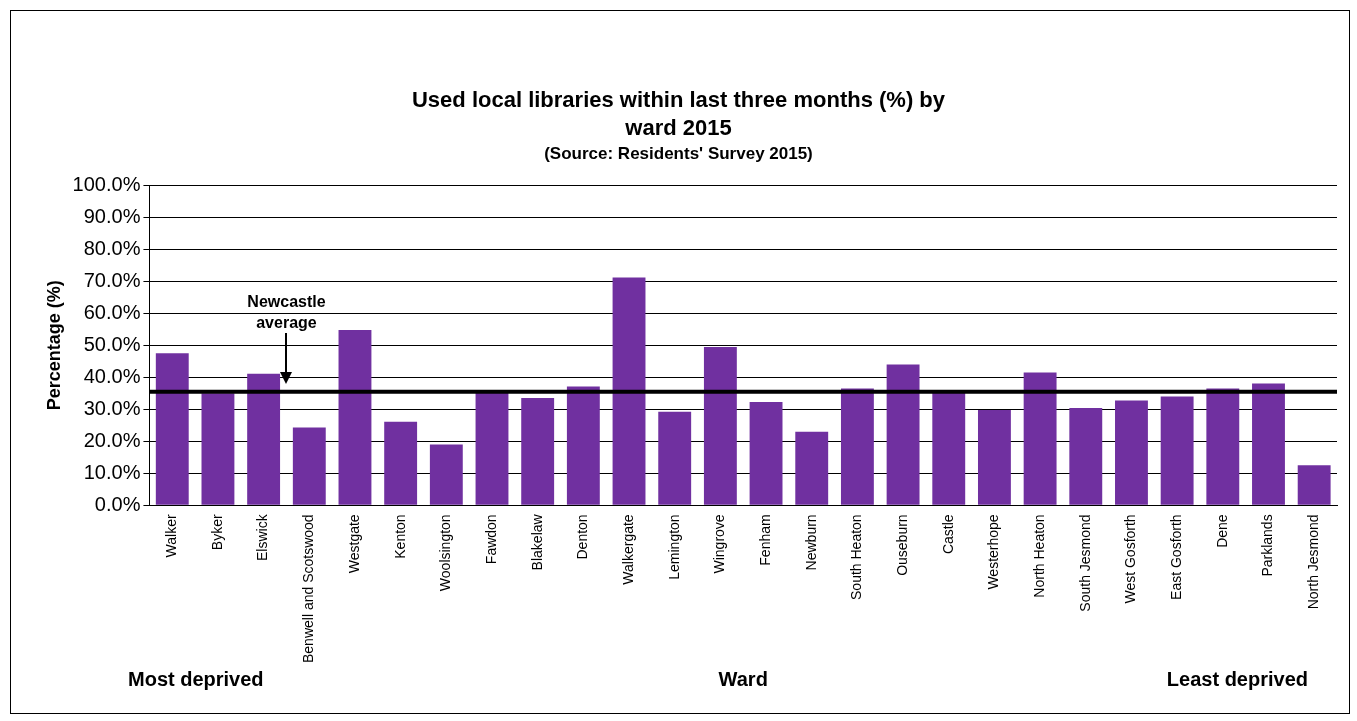  I want to click on x-tick-label: Blakelaw, so click(536, 542).